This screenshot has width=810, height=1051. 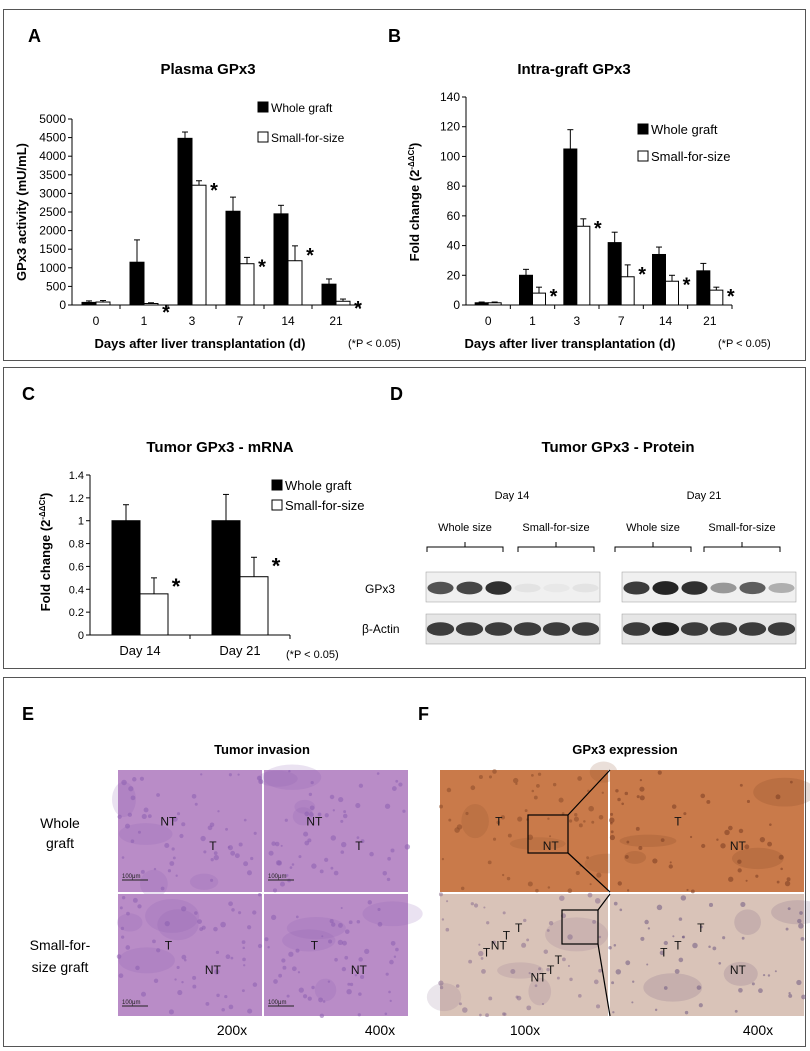 What do you see at coordinates (277, 877) in the screenshot?
I see `scale-bar-label: 100μm` at bounding box center [277, 877].